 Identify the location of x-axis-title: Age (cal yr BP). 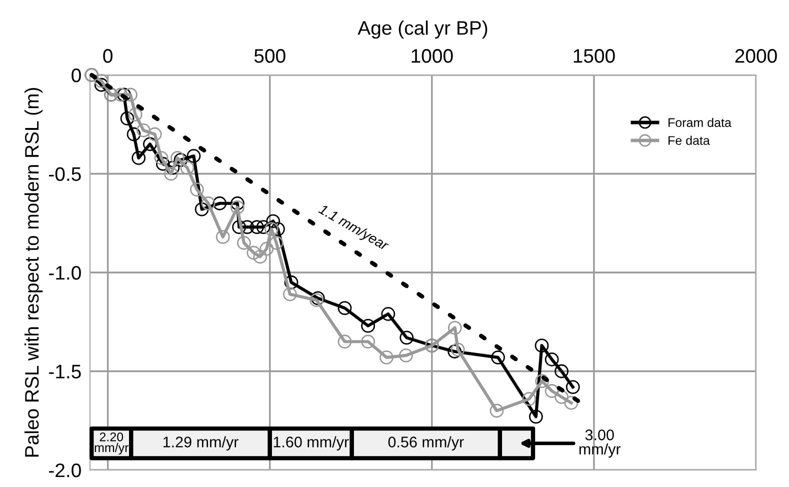
(423, 29).